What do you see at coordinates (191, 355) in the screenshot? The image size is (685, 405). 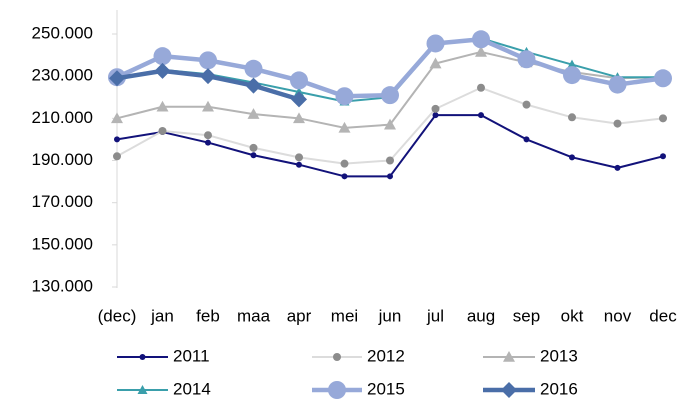 I see `legend-label: 2011` at bounding box center [191, 355].